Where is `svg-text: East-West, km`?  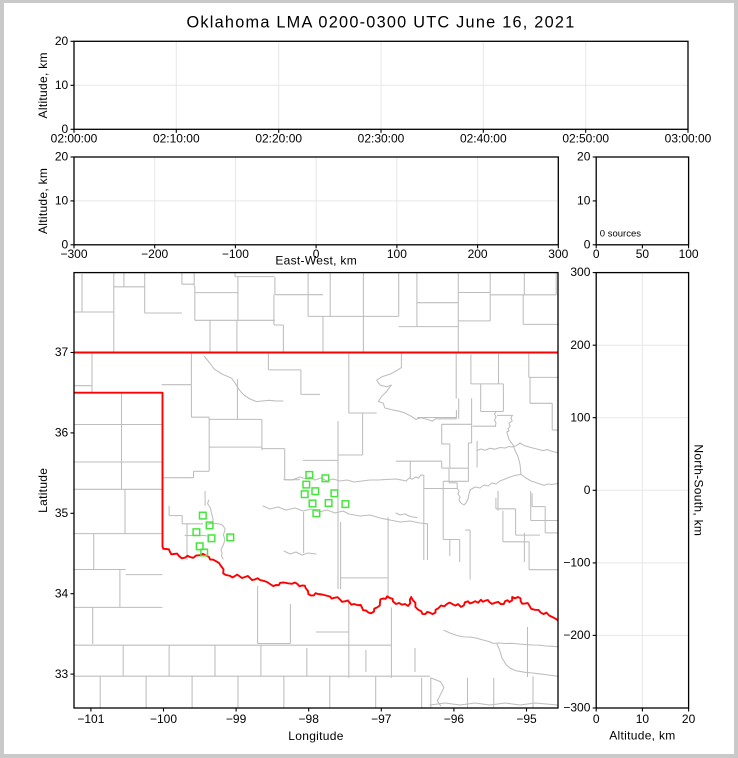 svg-text: East-West, km is located at coordinates (316, 260).